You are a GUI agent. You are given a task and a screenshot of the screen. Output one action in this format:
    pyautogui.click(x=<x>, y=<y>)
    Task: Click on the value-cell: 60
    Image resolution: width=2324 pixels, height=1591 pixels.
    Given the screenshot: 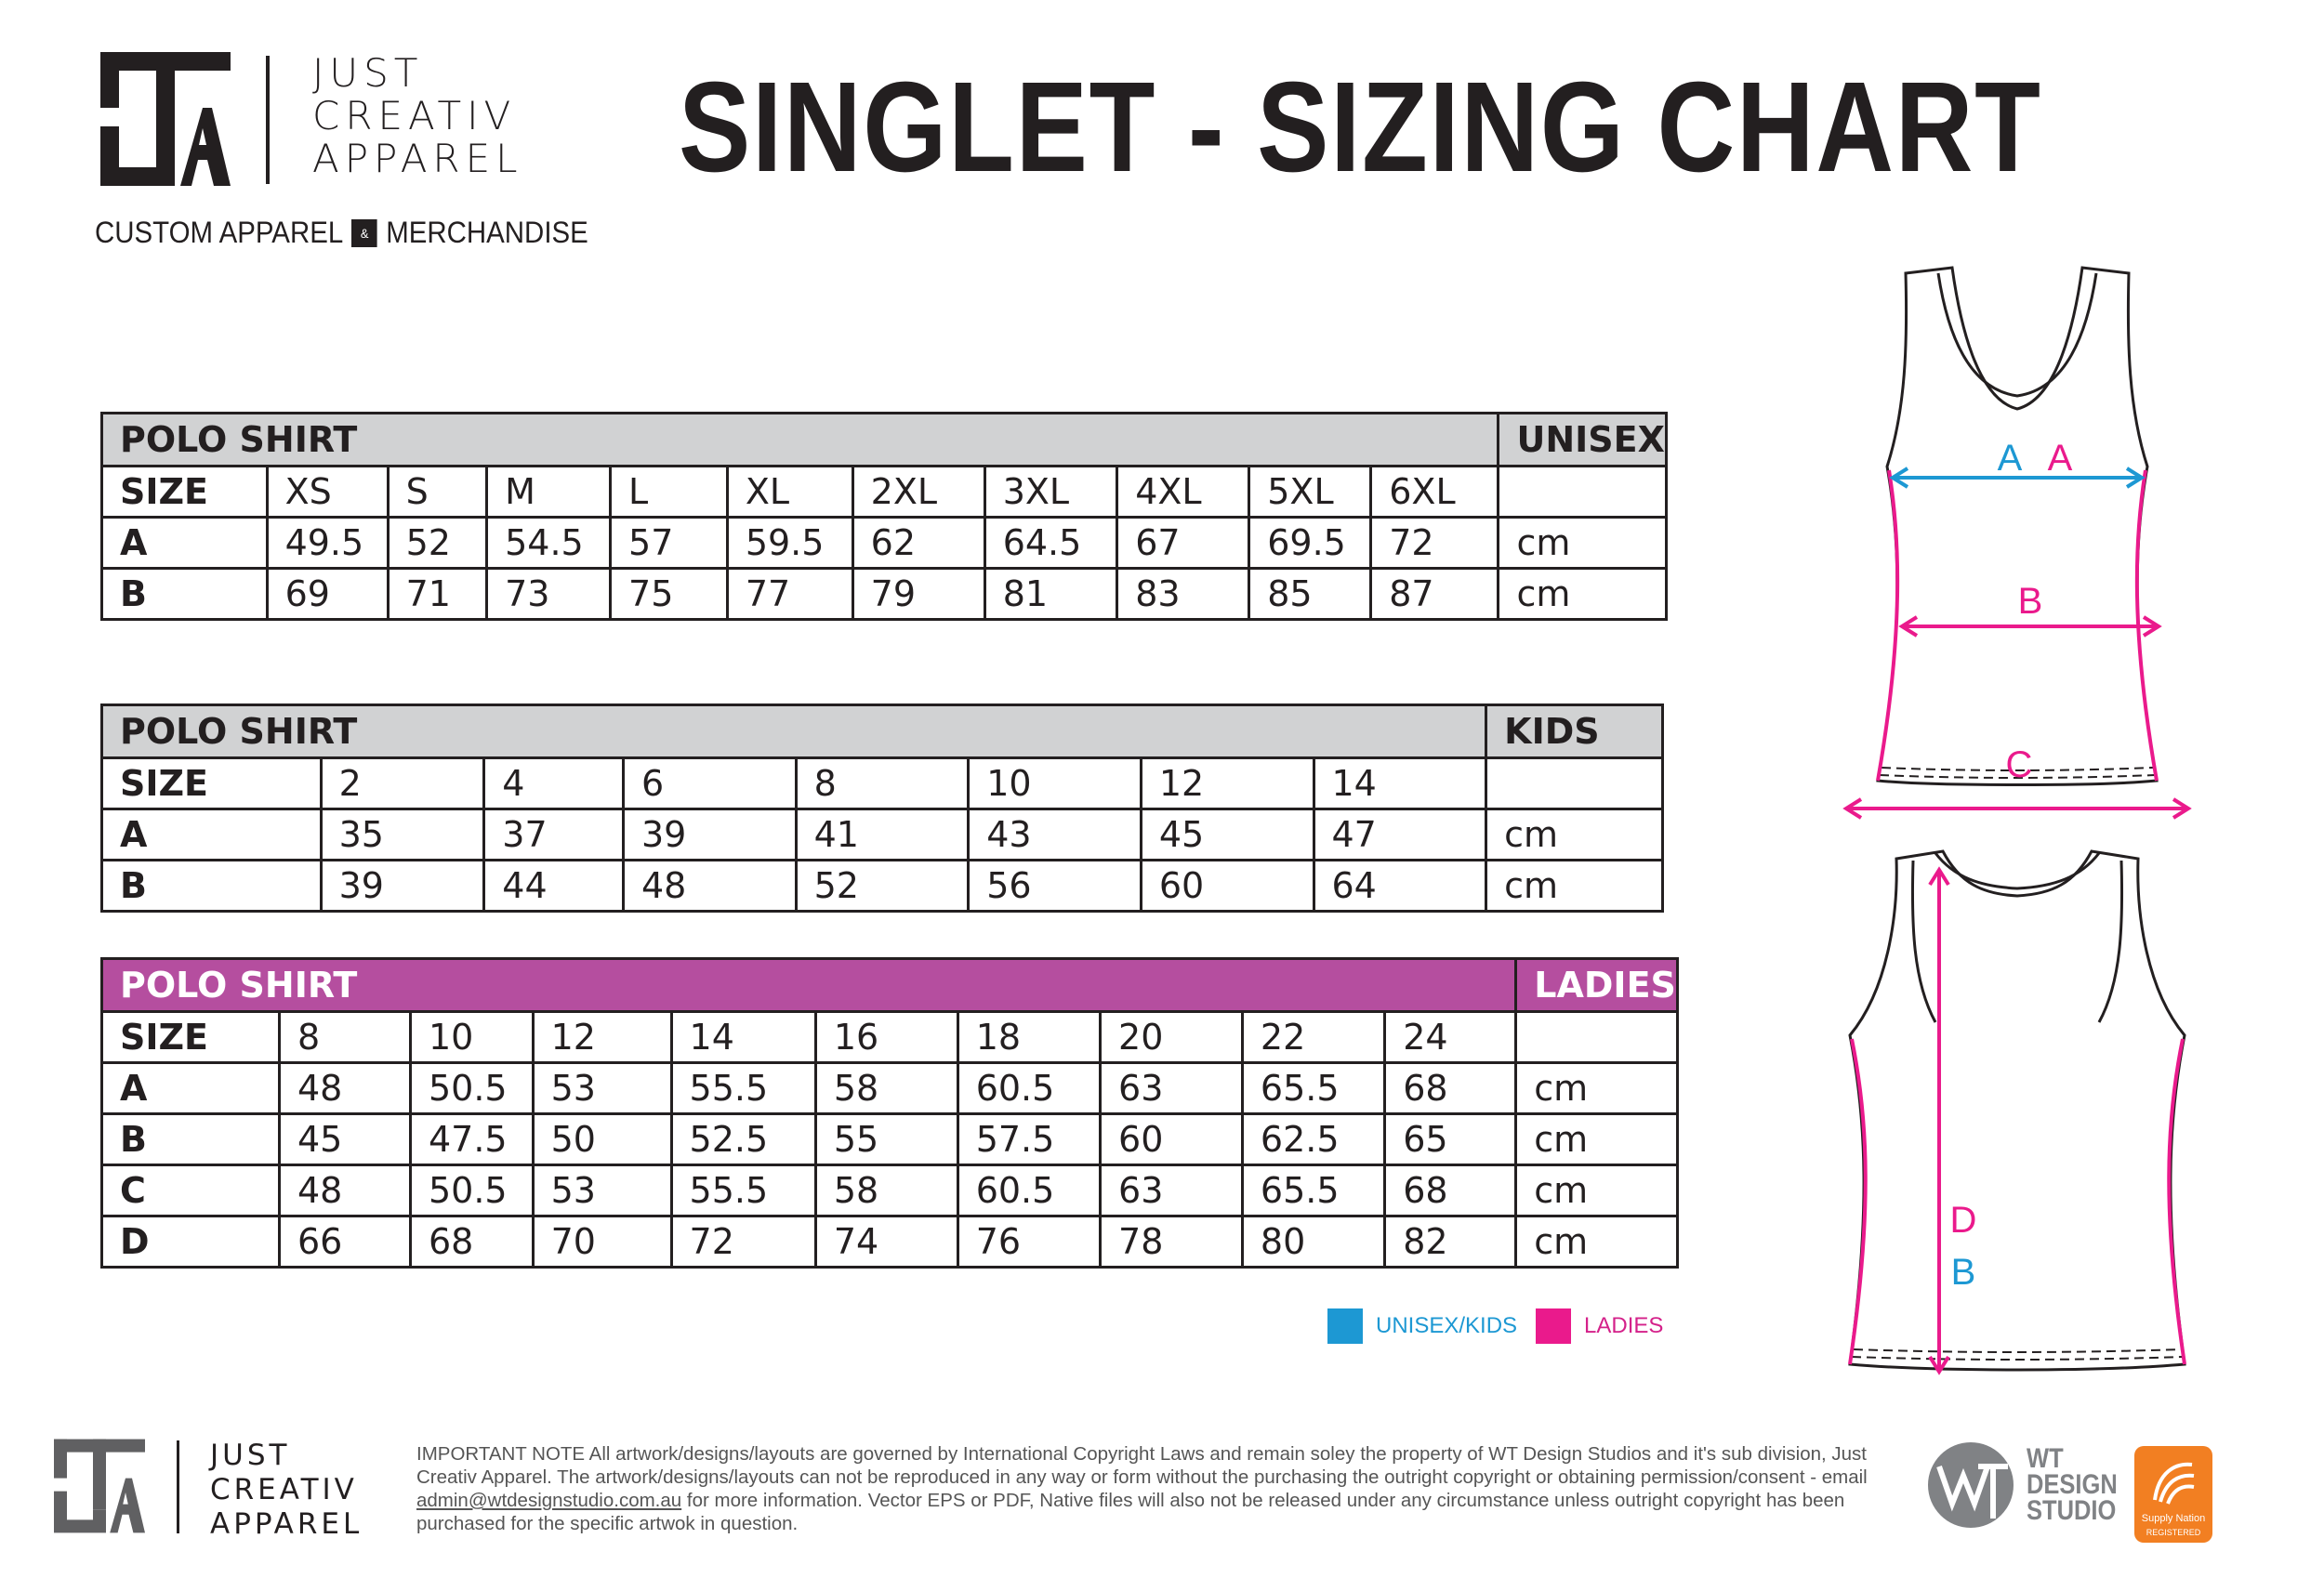 What is the action you would take?
    pyautogui.click(x=1227, y=886)
    